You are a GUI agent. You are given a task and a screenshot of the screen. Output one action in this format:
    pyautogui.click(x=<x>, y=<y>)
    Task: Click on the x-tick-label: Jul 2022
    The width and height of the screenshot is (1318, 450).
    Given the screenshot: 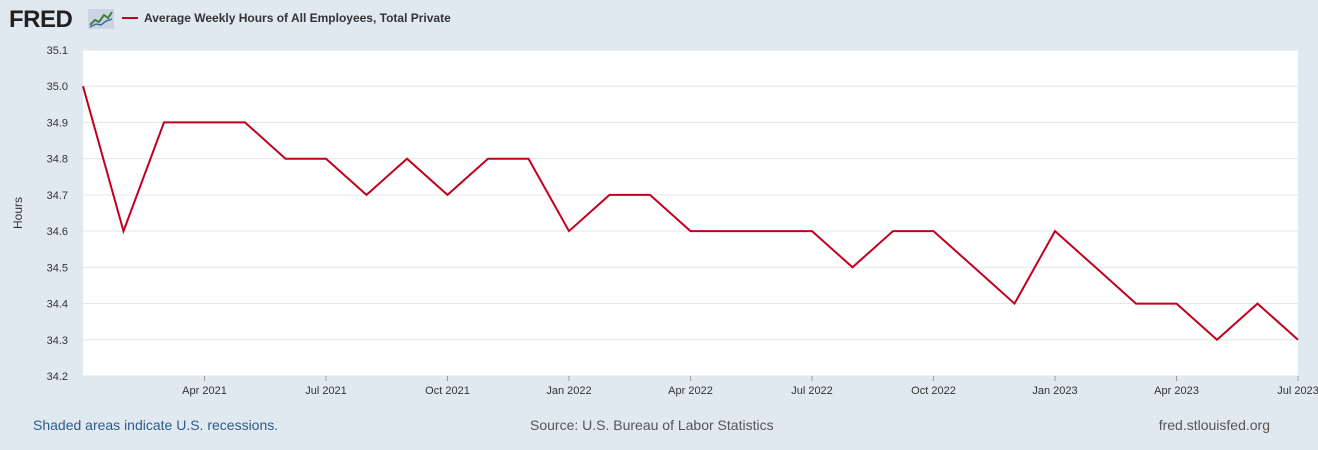 What is the action you would take?
    pyautogui.click(x=812, y=391)
    